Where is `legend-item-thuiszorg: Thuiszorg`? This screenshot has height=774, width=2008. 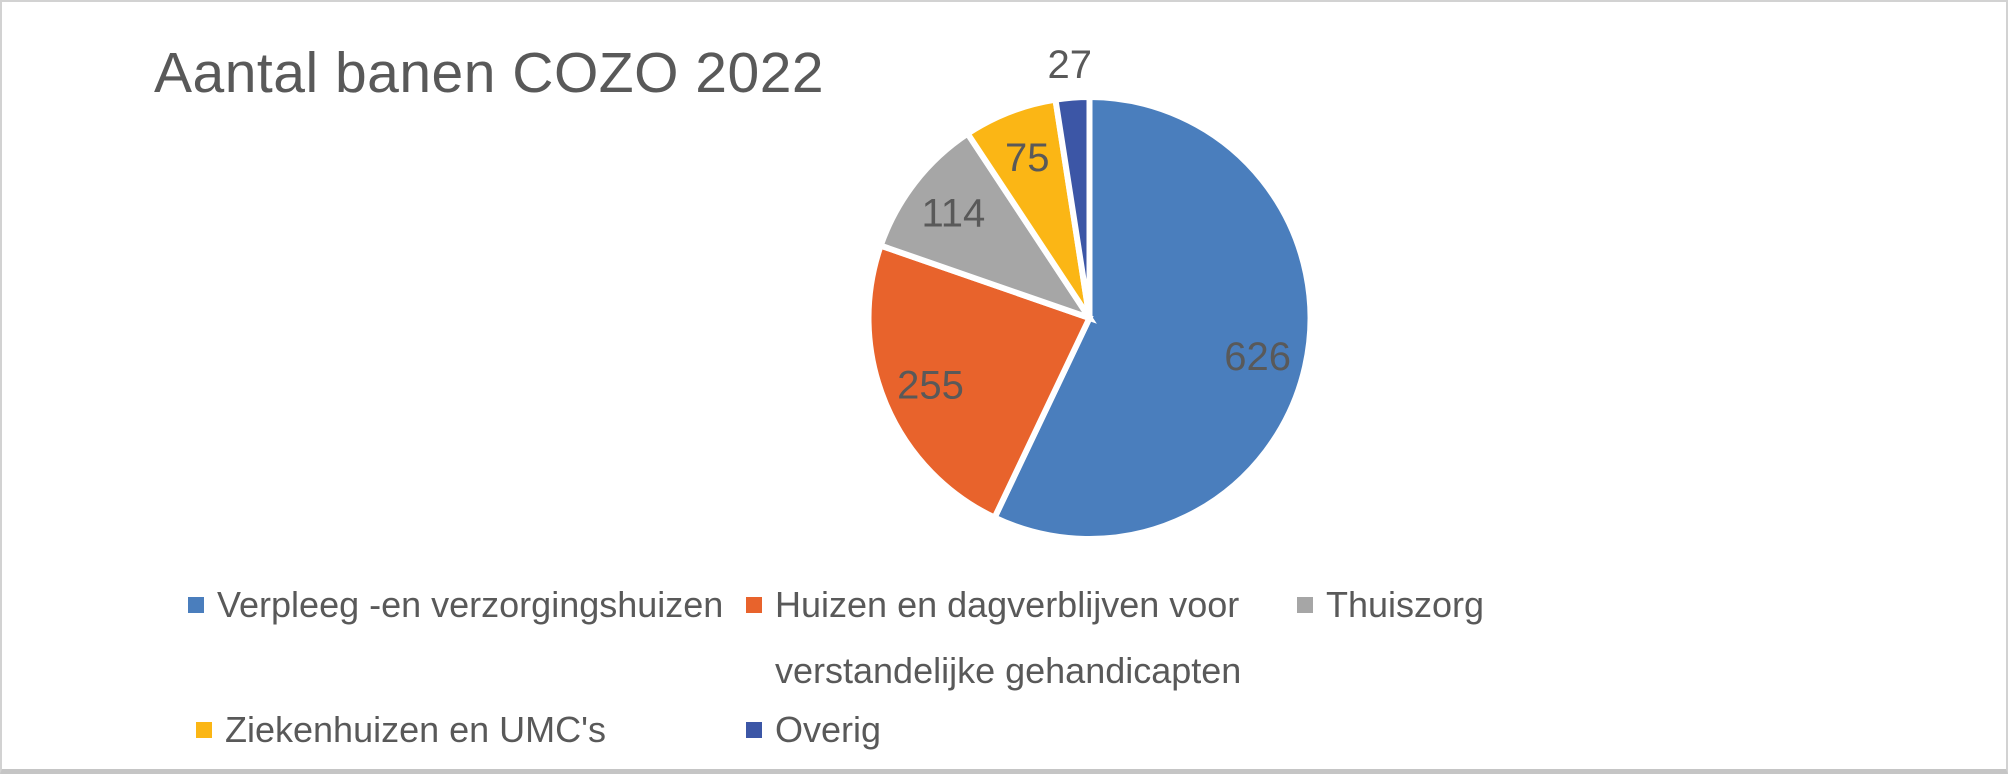 legend-item-thuiszorg: Thuiszorg is located at coordinates (1390, 605).